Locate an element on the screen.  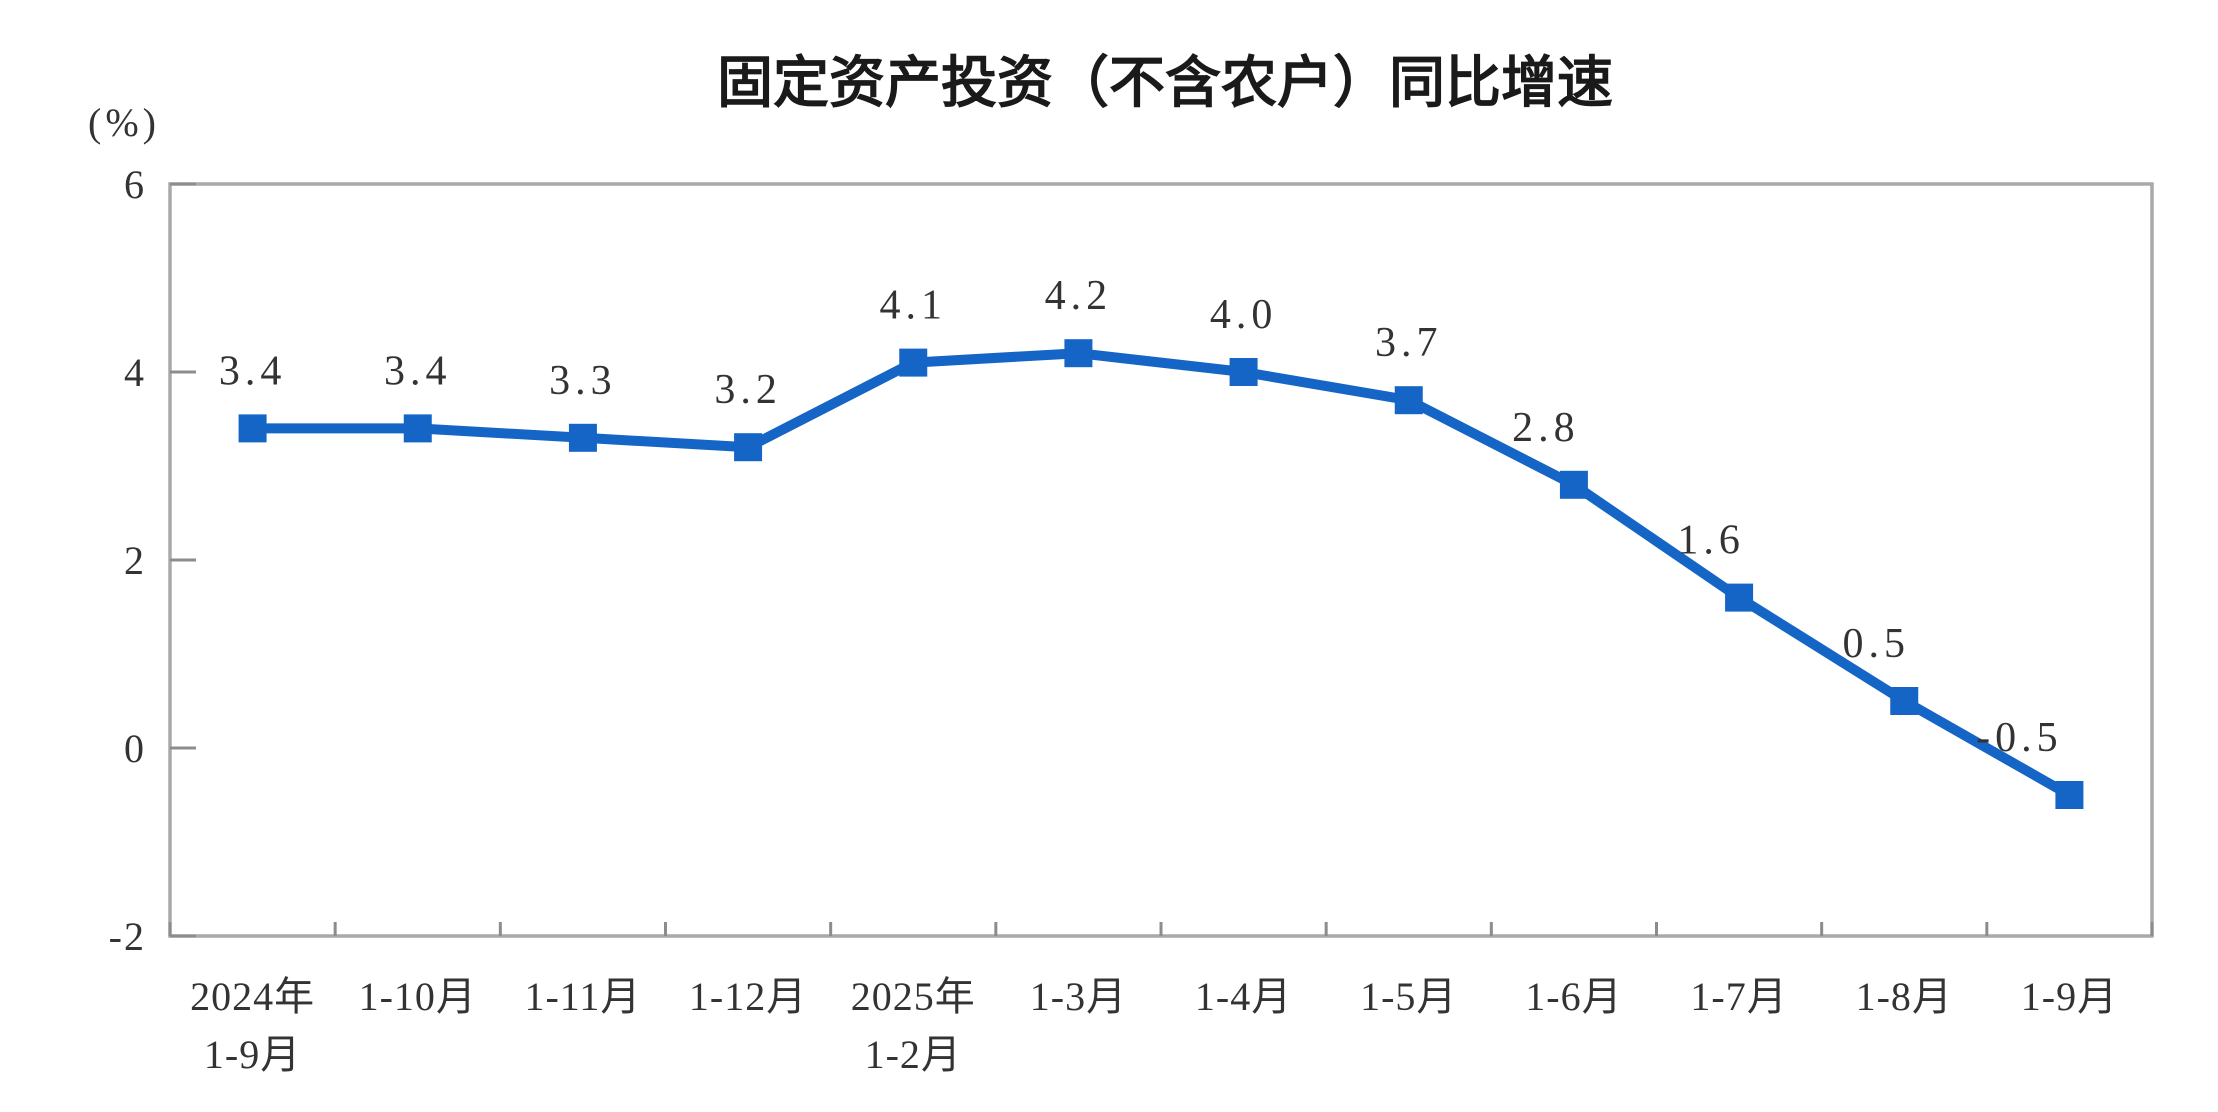
x-tick-label: 1-10月 is located at coordinates (418, 996).